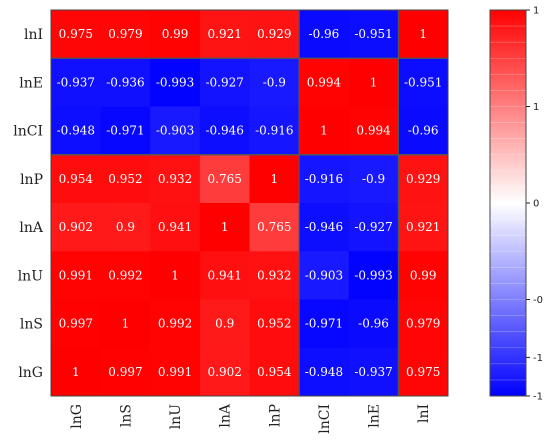  I want to click on heatmap-cell-lnCI-lnI, so click(423, 131).